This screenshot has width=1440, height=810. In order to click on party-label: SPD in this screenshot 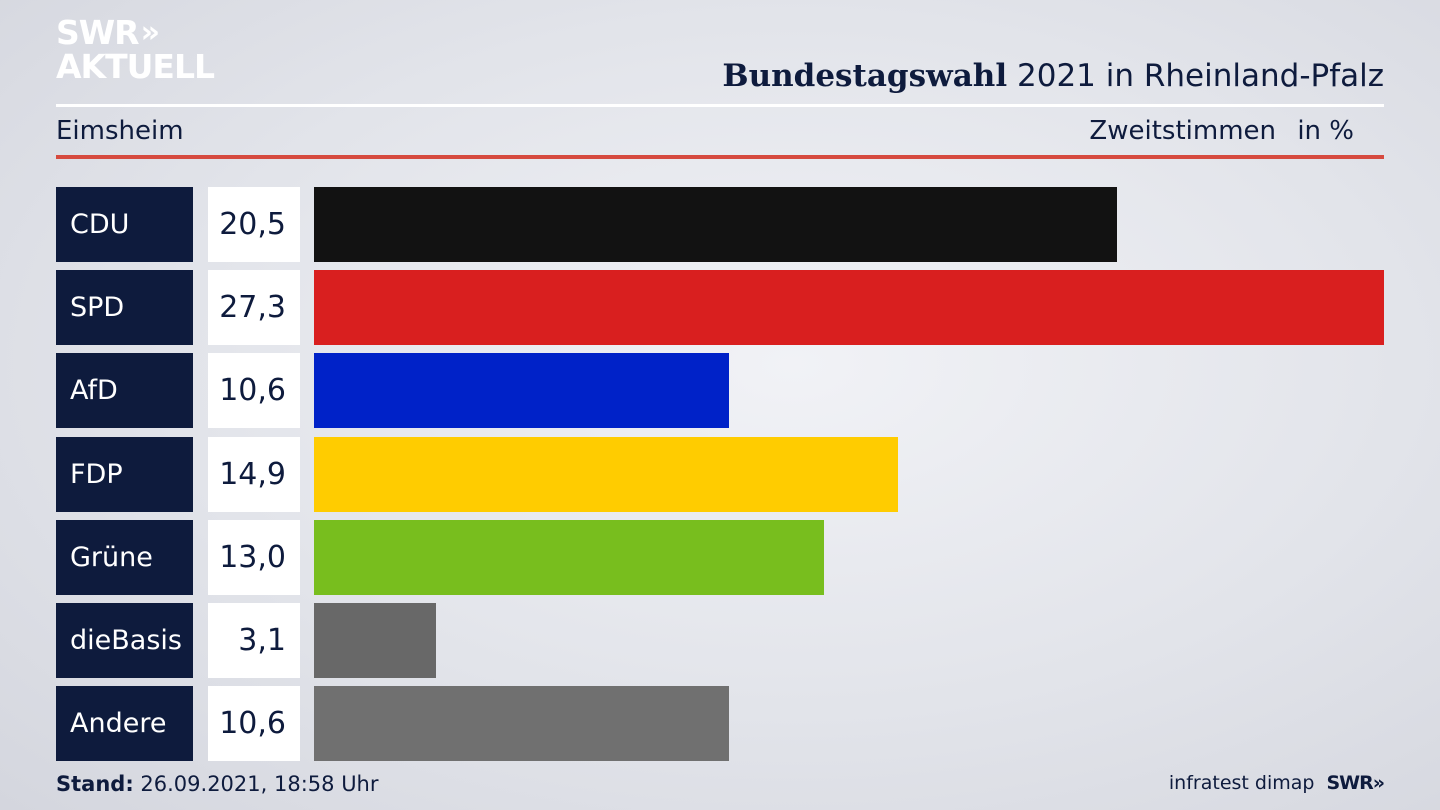, I will do `click(124, 308)`.